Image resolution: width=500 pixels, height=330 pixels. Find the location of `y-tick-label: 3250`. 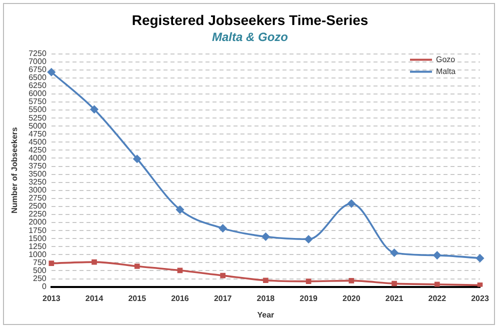

y-tick-label: 3250 is located at coordinates (37, 182).